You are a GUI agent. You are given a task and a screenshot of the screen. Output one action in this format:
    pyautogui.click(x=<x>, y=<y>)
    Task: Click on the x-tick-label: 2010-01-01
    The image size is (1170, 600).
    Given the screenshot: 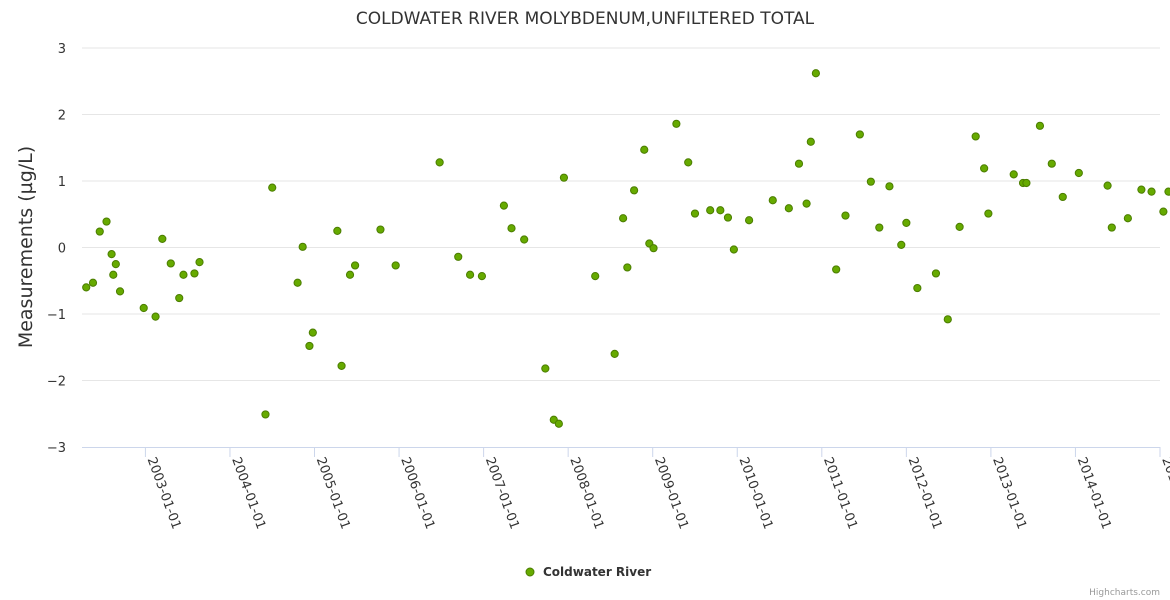 What is the action you would take?
    pyautogui.click(x=755, y=493)
    